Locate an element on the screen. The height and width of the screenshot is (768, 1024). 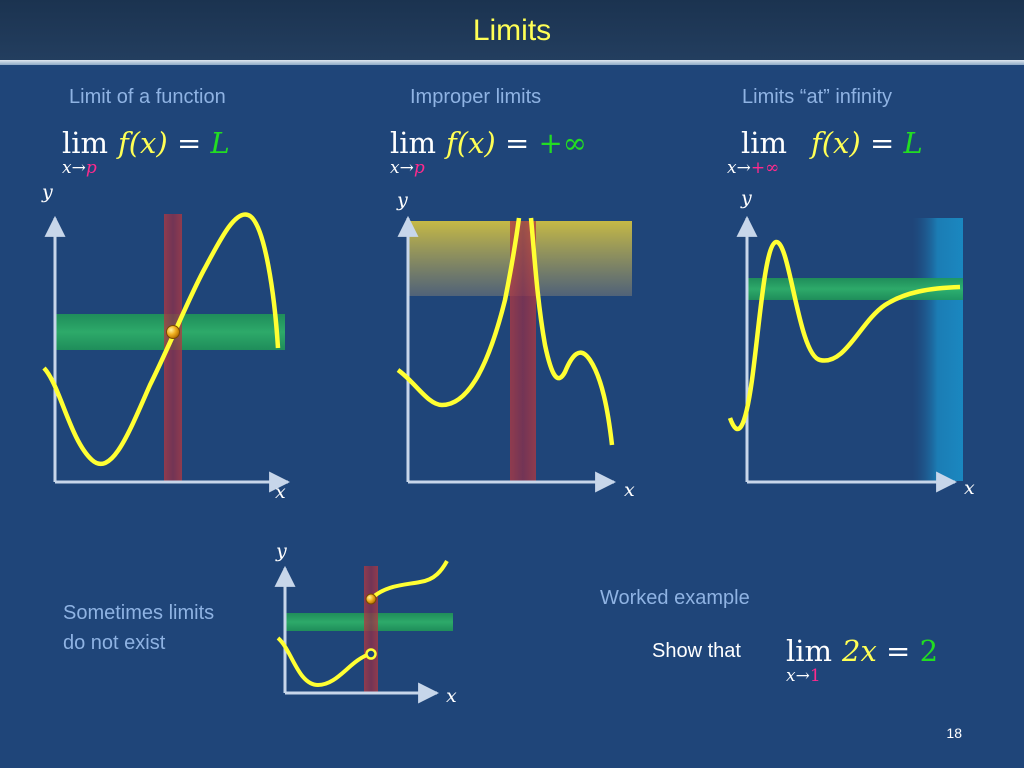
function-curve-right-piece is located at coordinates (409, 580).